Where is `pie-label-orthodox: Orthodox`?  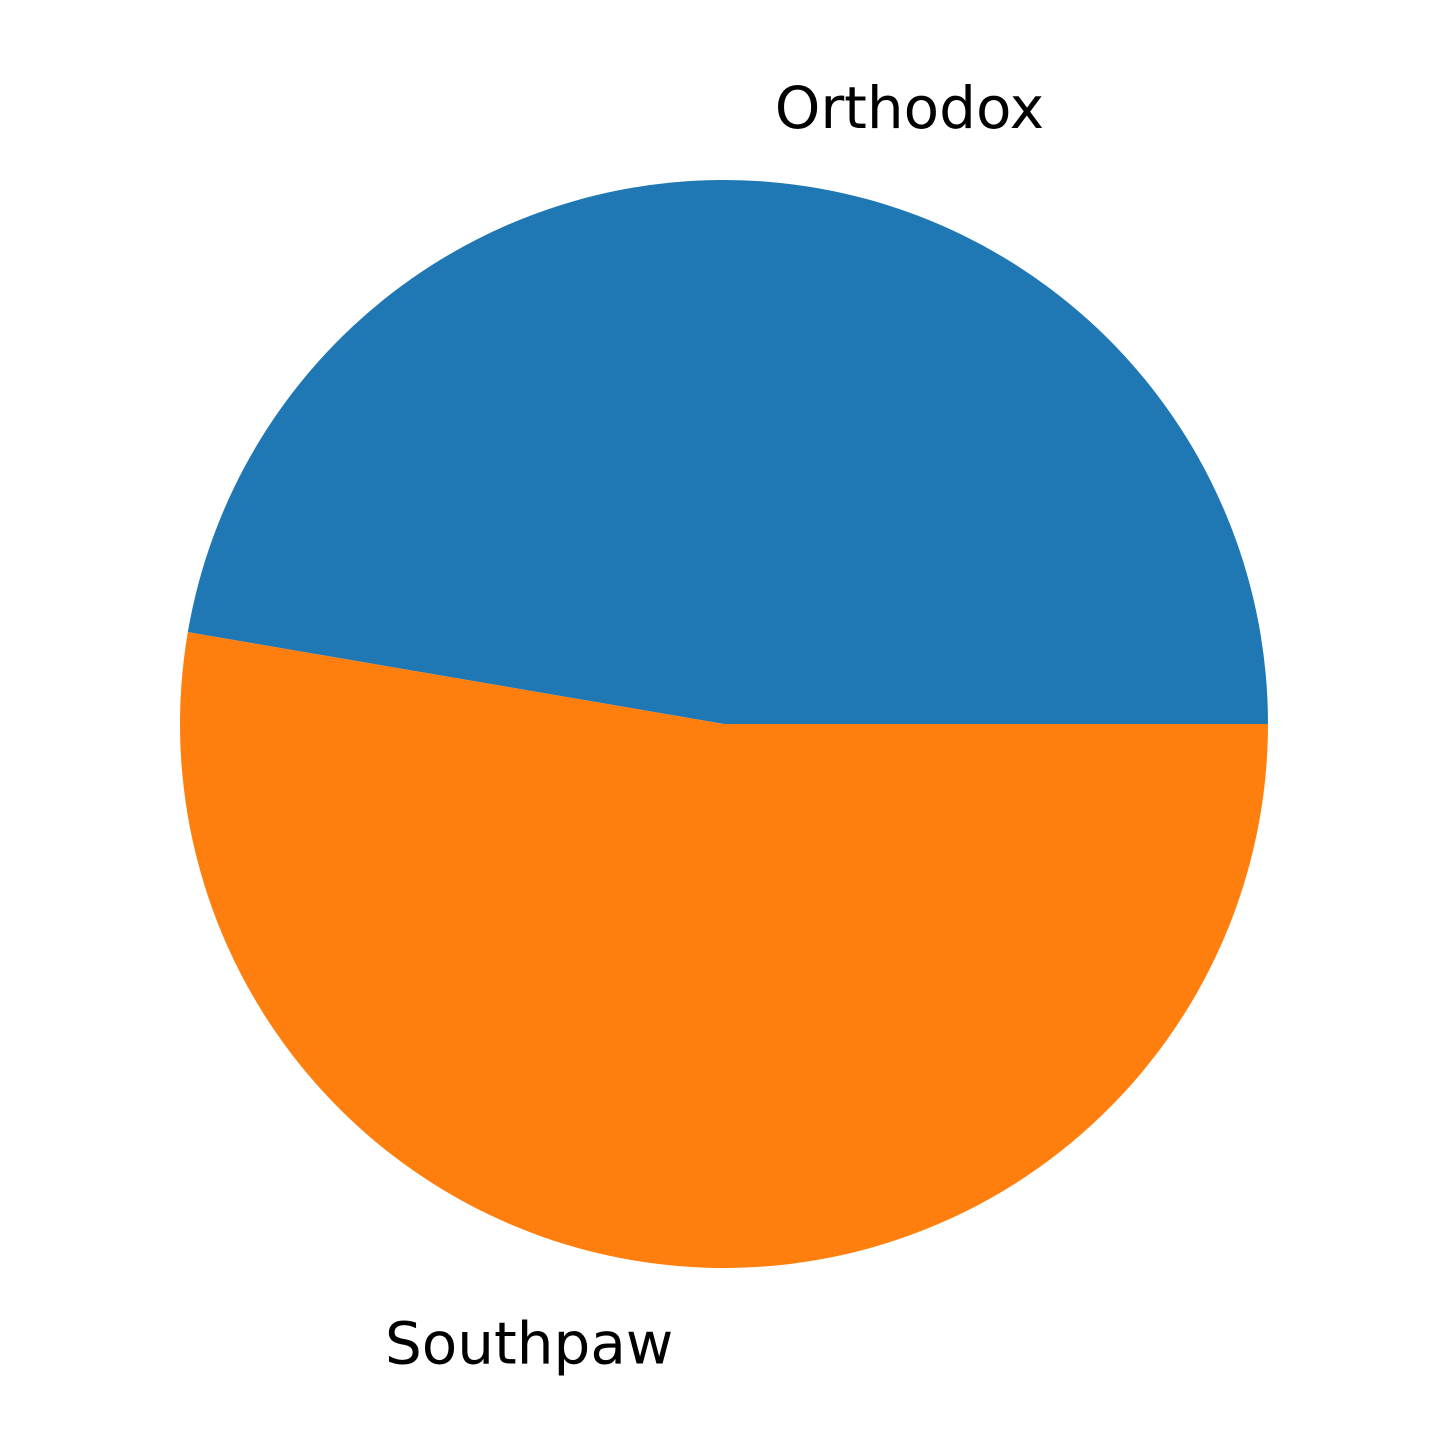 pie-label-orthodox: Orthodox is located at coordinates (909, 108).